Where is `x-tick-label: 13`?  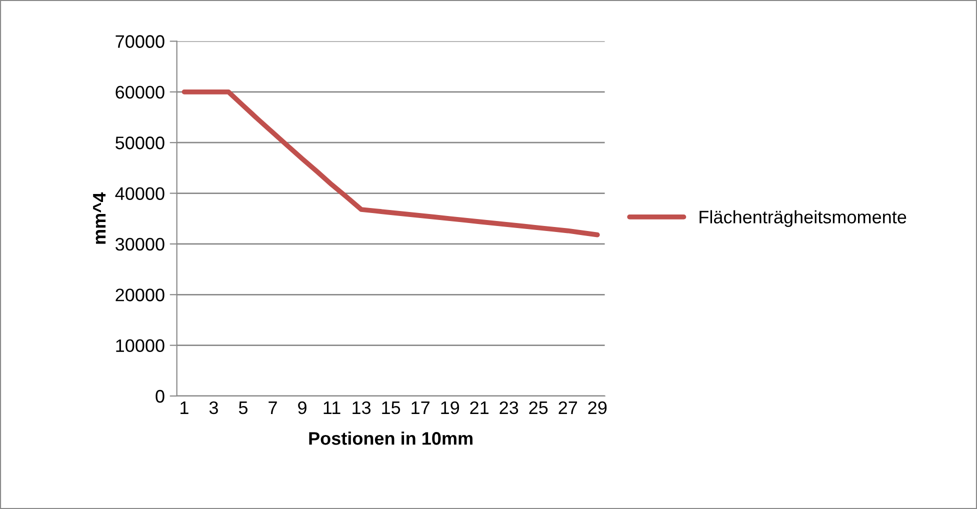
x-tick-label: 13 is located at coordinates (361, 407).